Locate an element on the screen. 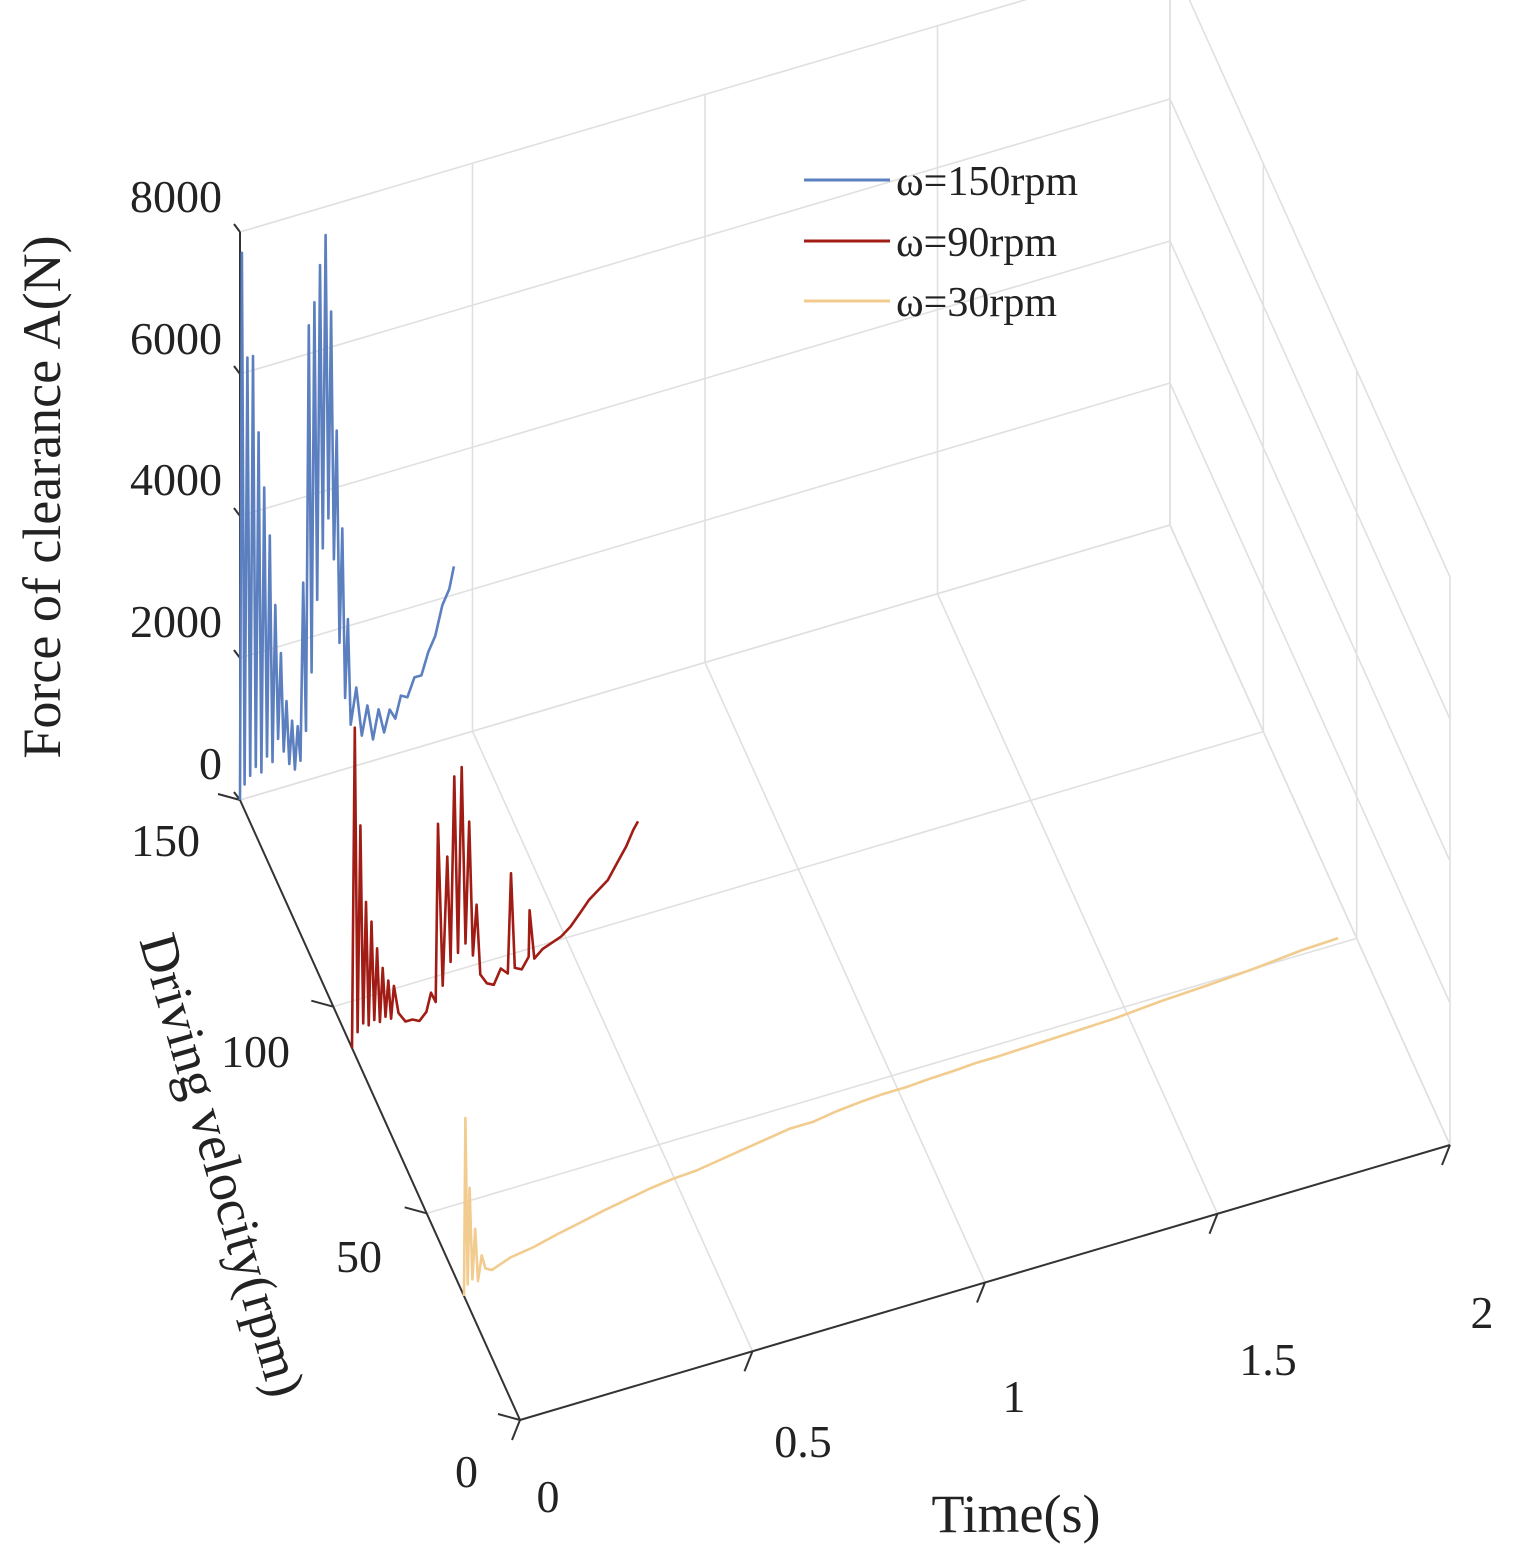 This screenshot has height=1568, width=1520. series-line-150rpm is located at coordinates (347, 517).